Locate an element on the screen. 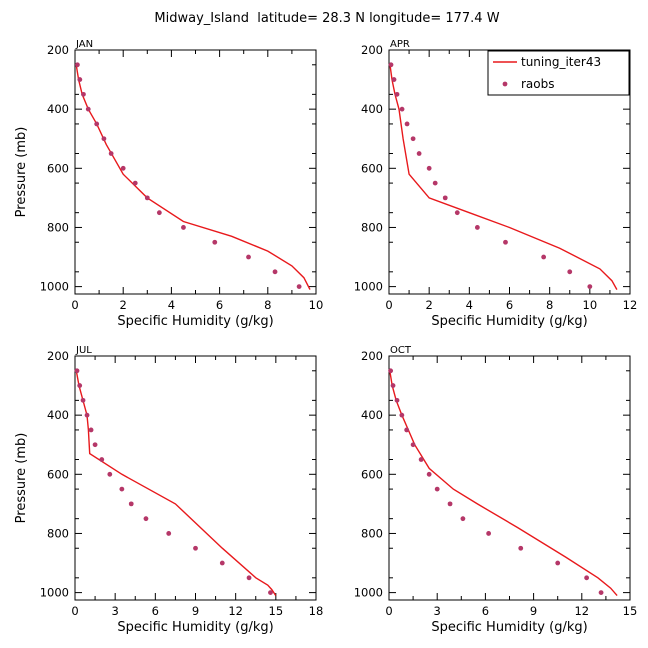  x-tick-label: 18 is located at coordinates (316, 611).